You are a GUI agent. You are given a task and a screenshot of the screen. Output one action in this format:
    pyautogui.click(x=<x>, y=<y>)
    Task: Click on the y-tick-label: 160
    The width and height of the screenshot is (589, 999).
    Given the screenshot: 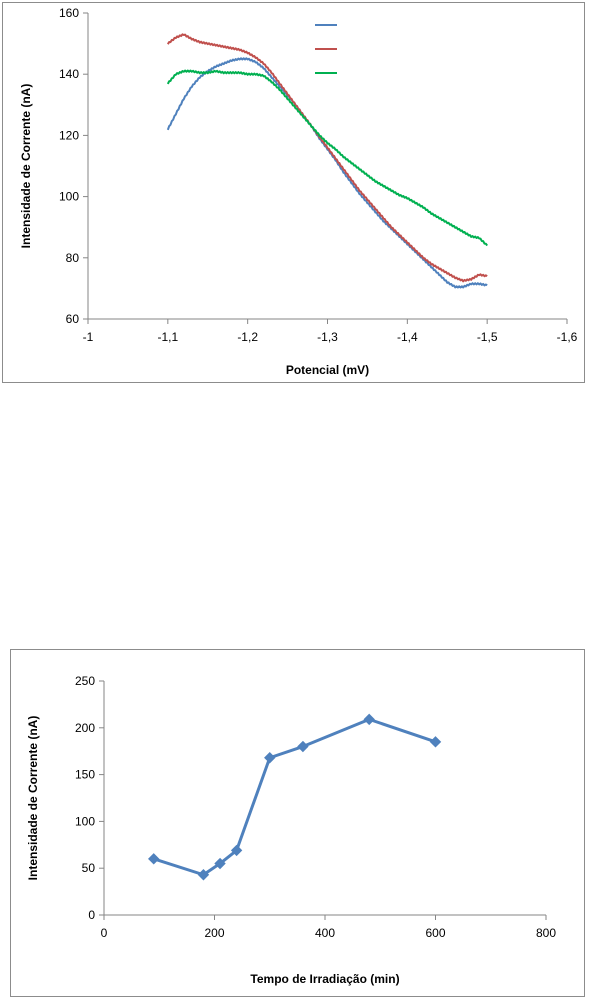 What is the action you would take?
    pyautogui.click(x=69, y=13)
    